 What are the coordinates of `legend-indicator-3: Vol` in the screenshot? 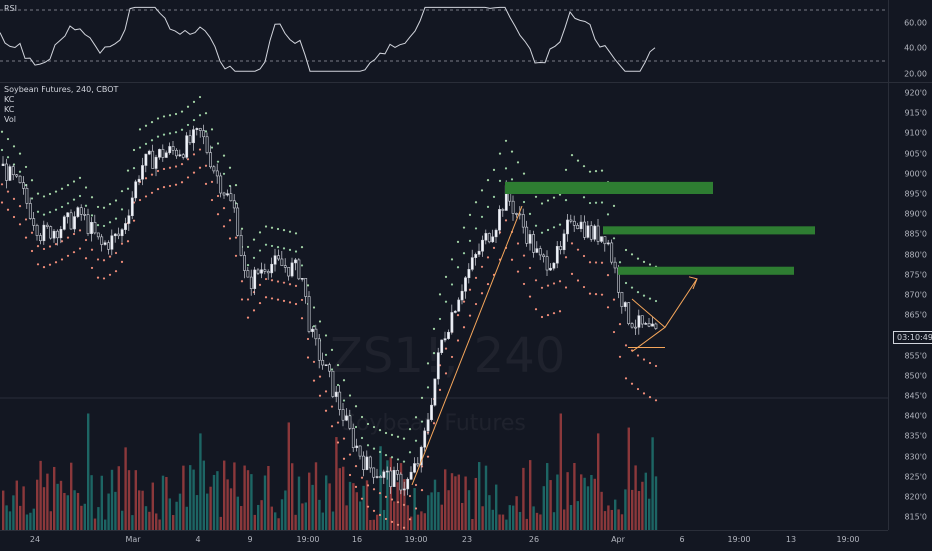 It's located at (10, 119).